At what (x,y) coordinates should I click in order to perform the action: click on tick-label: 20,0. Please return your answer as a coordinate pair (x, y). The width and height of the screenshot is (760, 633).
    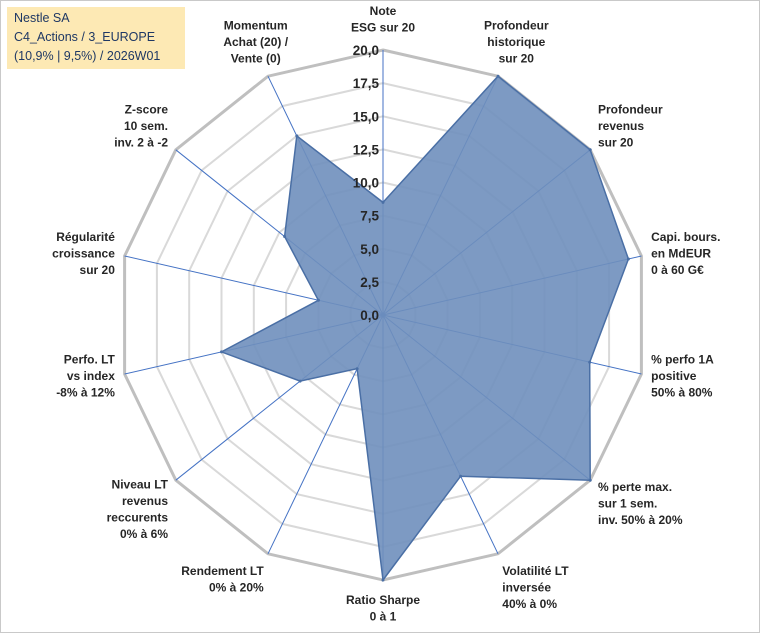
    Looking at the image, I should click on (366, 50).